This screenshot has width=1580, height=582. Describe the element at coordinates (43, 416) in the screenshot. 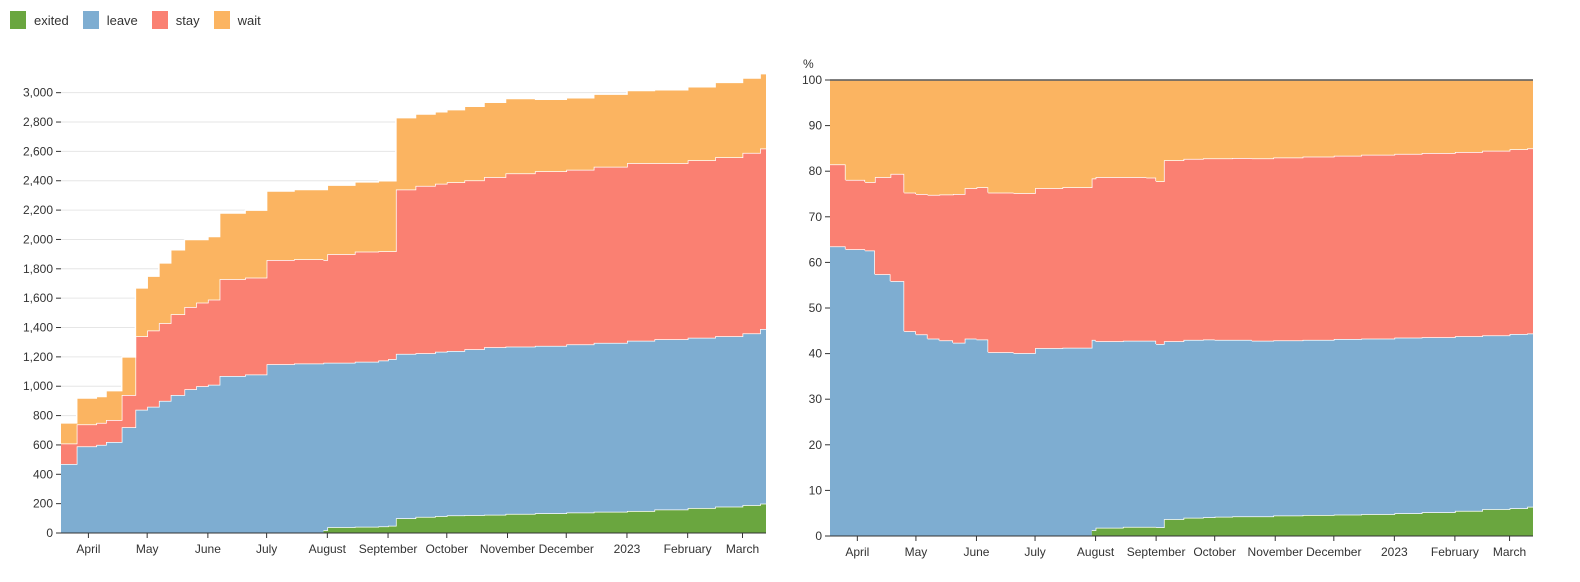

I see `count-chart-y-tick-label-4: 800` at that location.